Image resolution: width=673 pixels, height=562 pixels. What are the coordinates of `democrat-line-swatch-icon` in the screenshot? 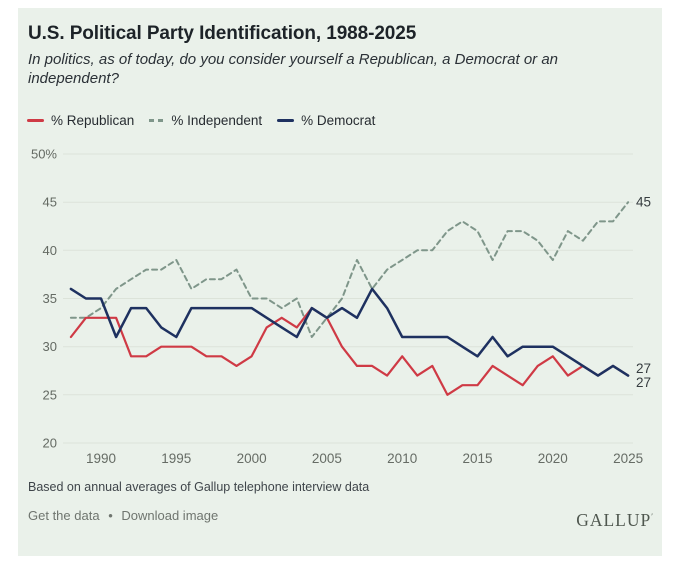 It's located at (286, 120).